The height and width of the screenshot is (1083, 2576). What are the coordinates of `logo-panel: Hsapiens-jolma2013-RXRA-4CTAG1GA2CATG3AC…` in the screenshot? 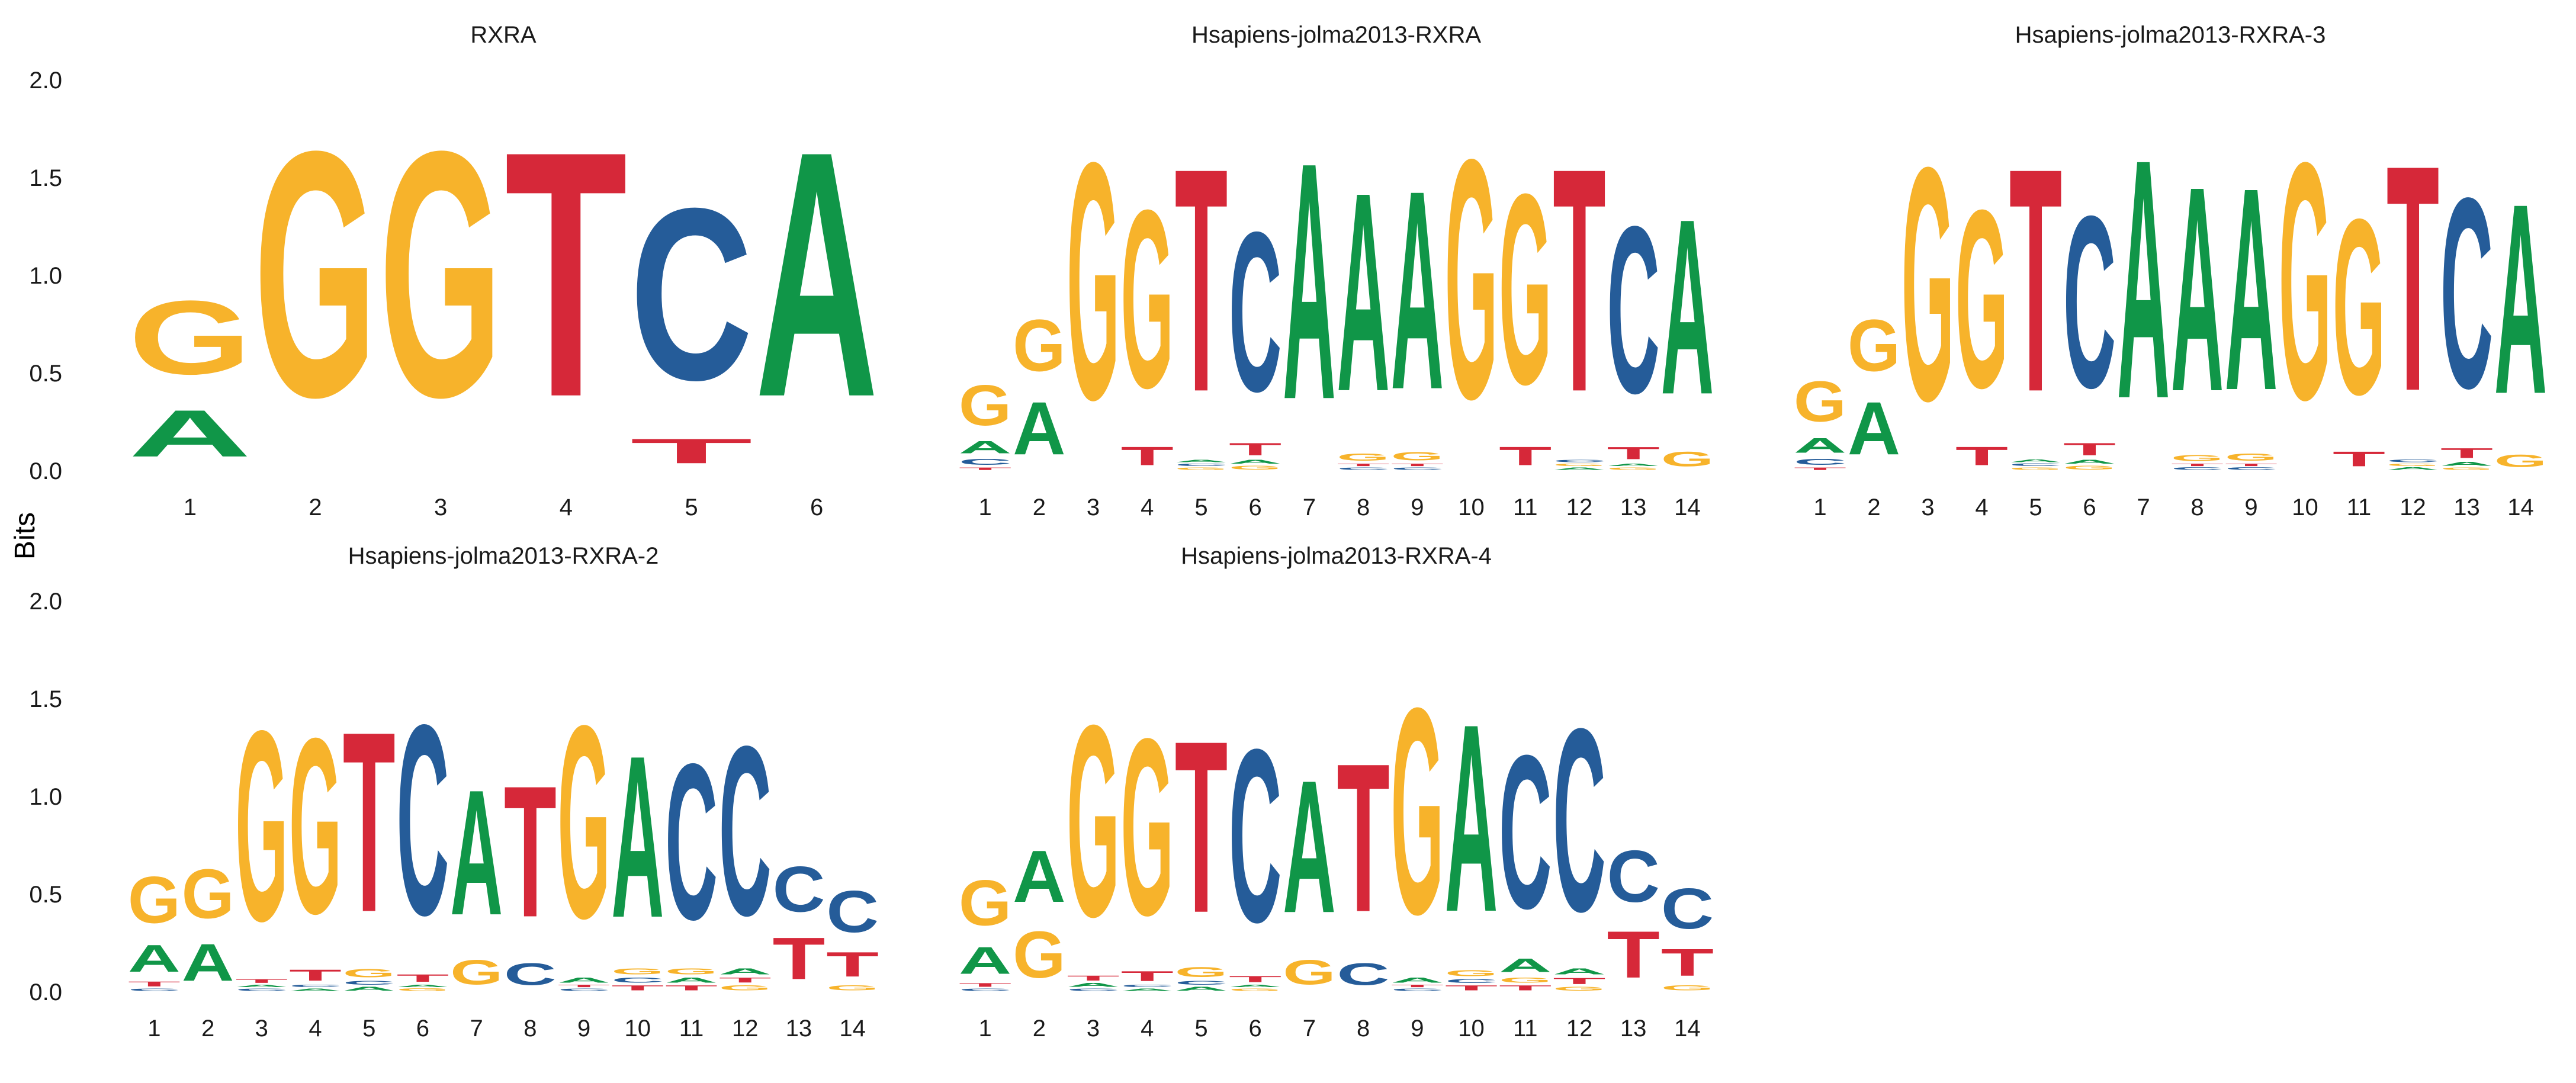 It's located at (1336, 793).